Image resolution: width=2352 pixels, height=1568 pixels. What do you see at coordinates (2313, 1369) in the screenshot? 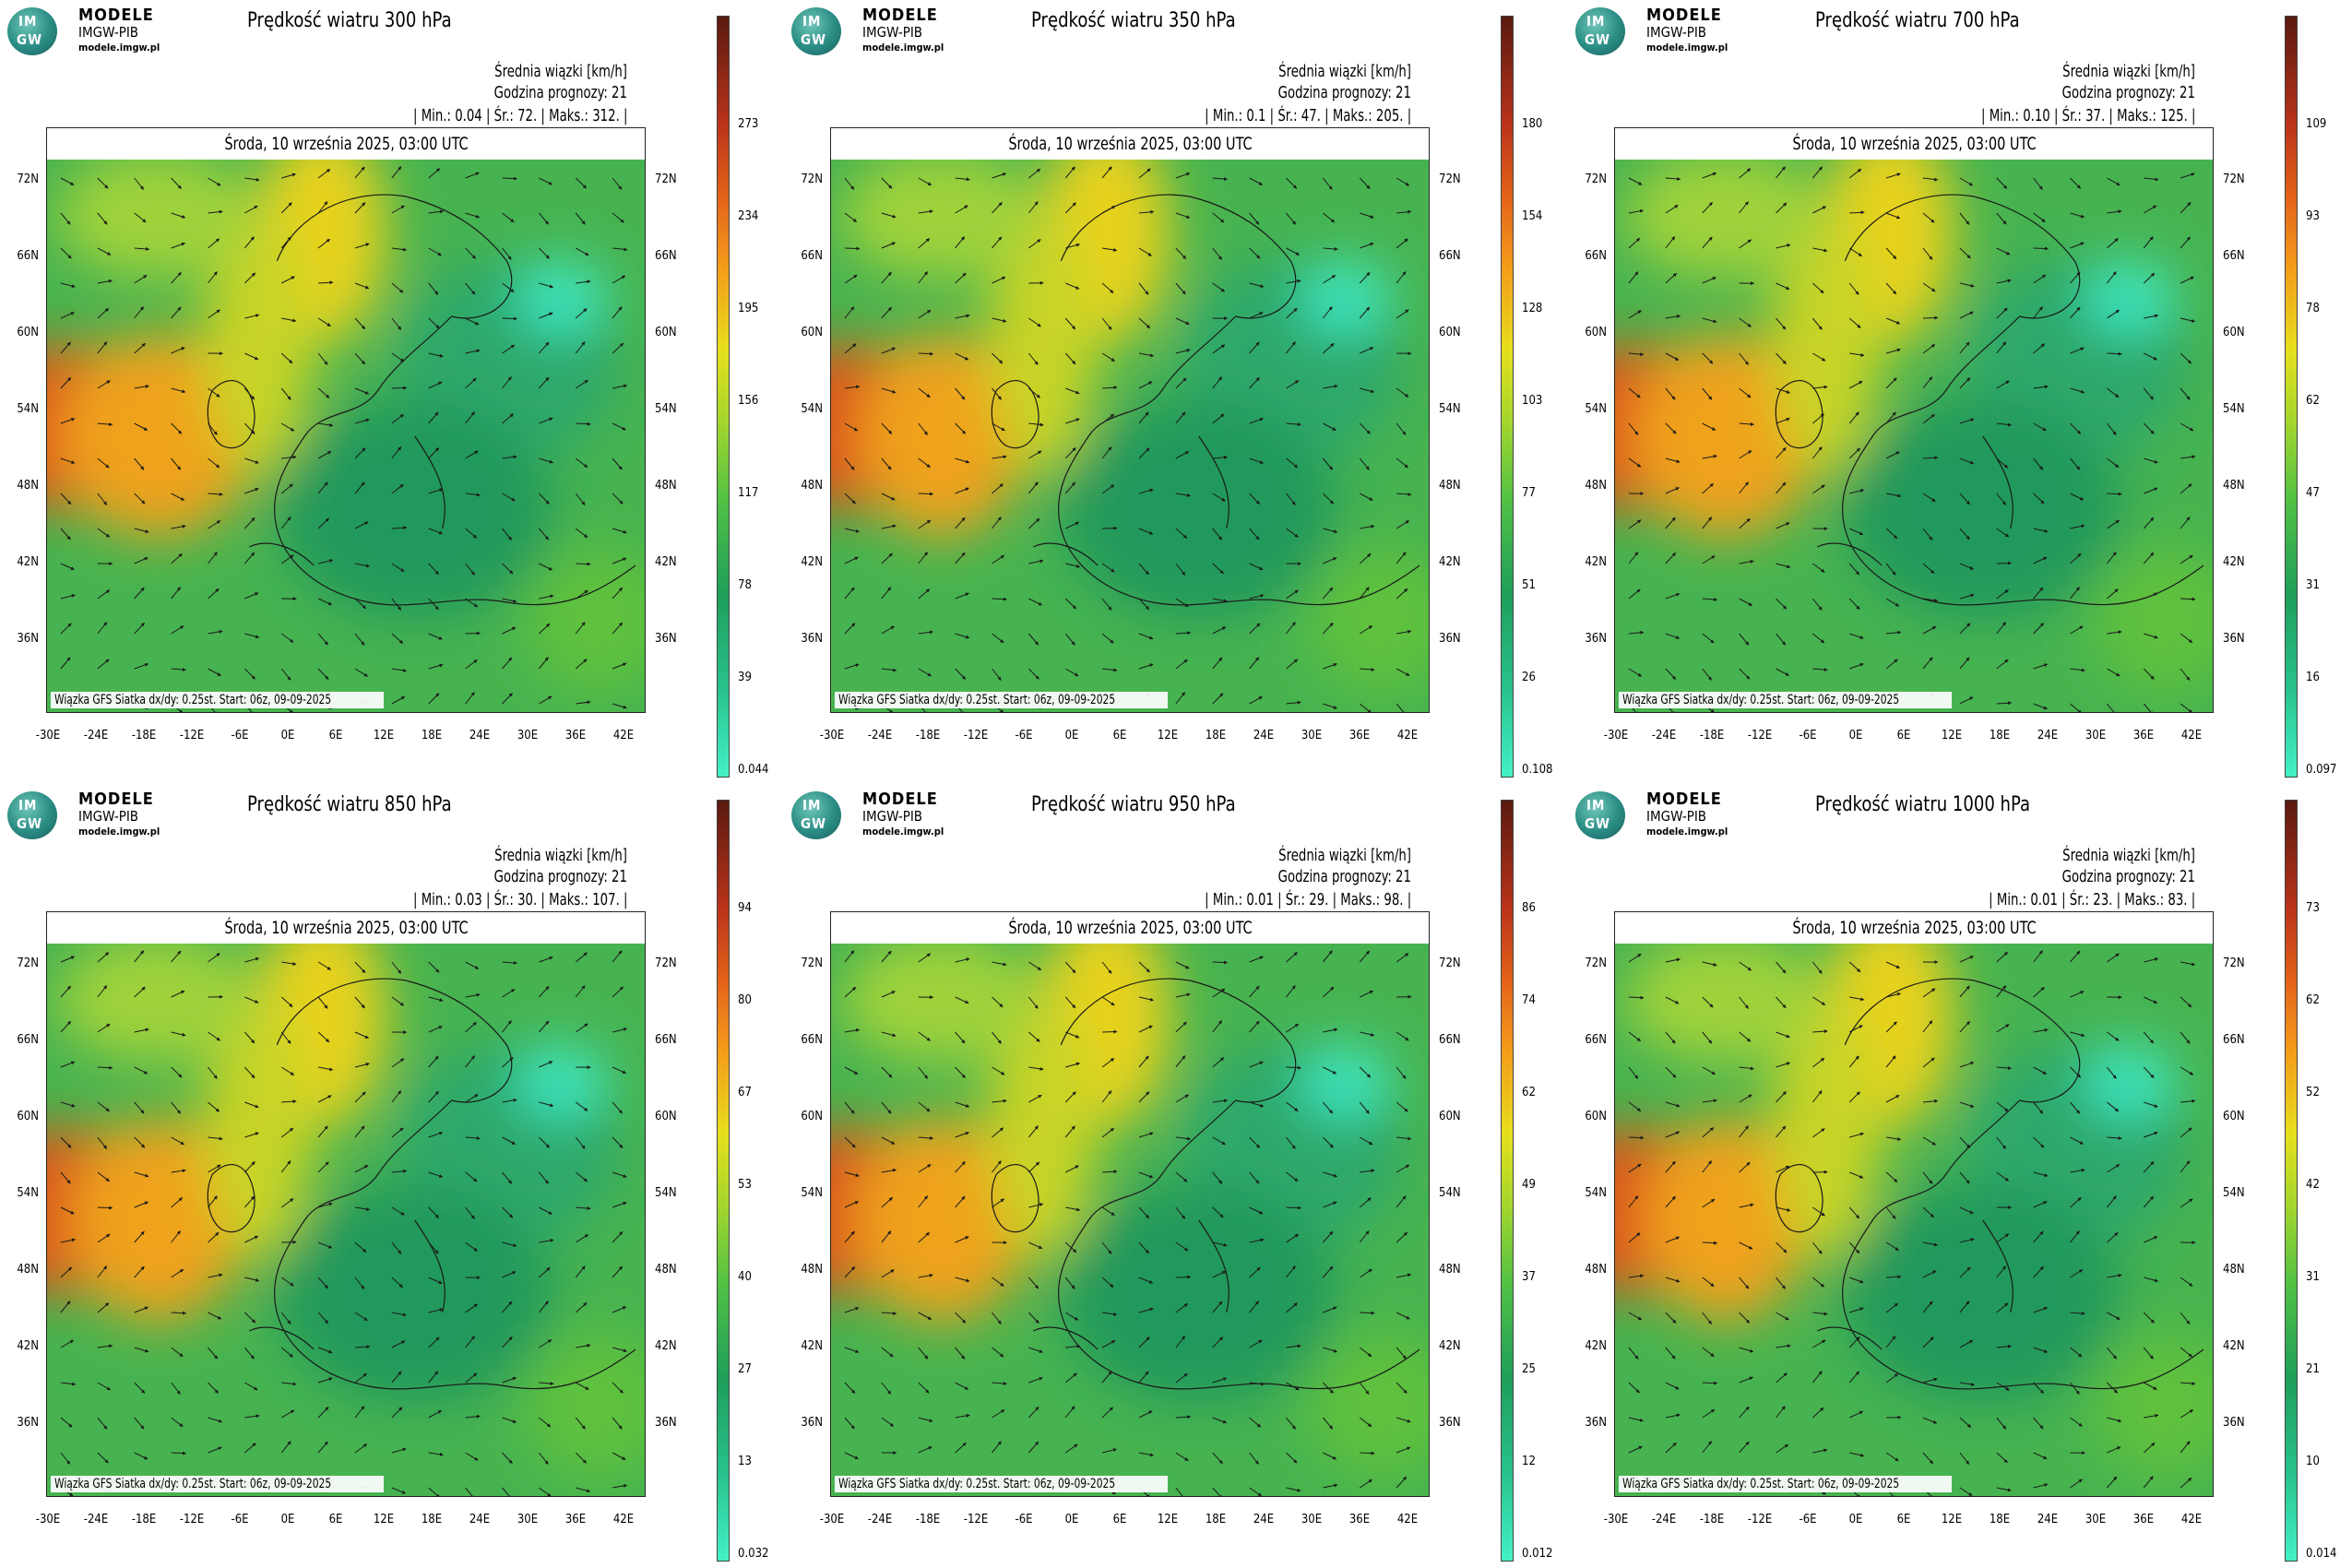
I see `colorbar-tick: 21` at bounding box center [2313, 1369].